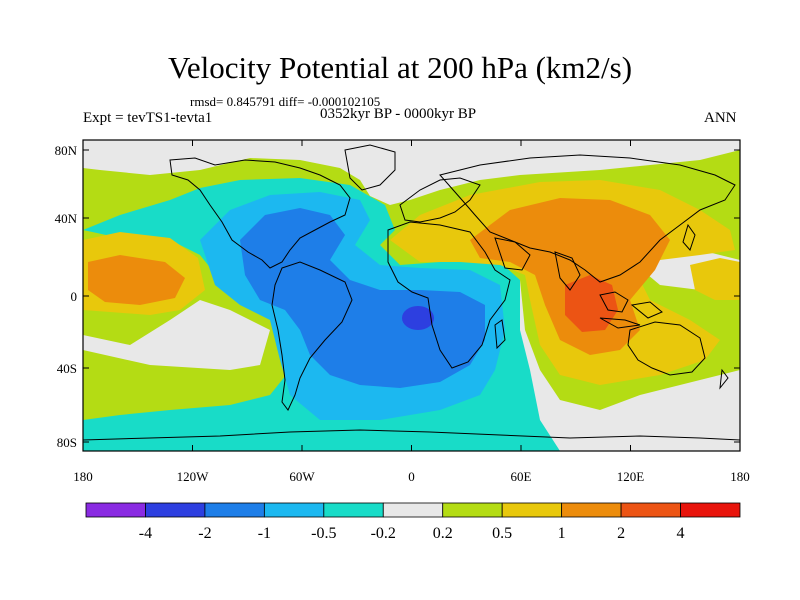  What do you see at coordinates (502, 533) in the screenshot?
I see `colorbar-label: 0.5` at bounding box center [502, 533].